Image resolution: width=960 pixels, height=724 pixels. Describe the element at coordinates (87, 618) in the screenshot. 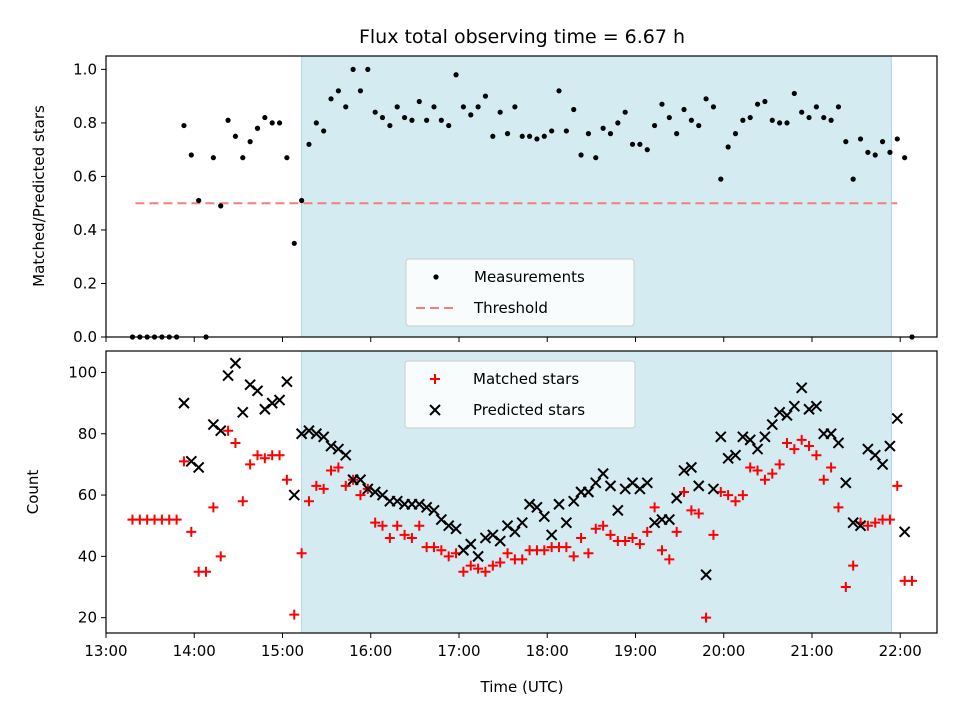

I see `bottom-y-tick-label: 20` at that location.